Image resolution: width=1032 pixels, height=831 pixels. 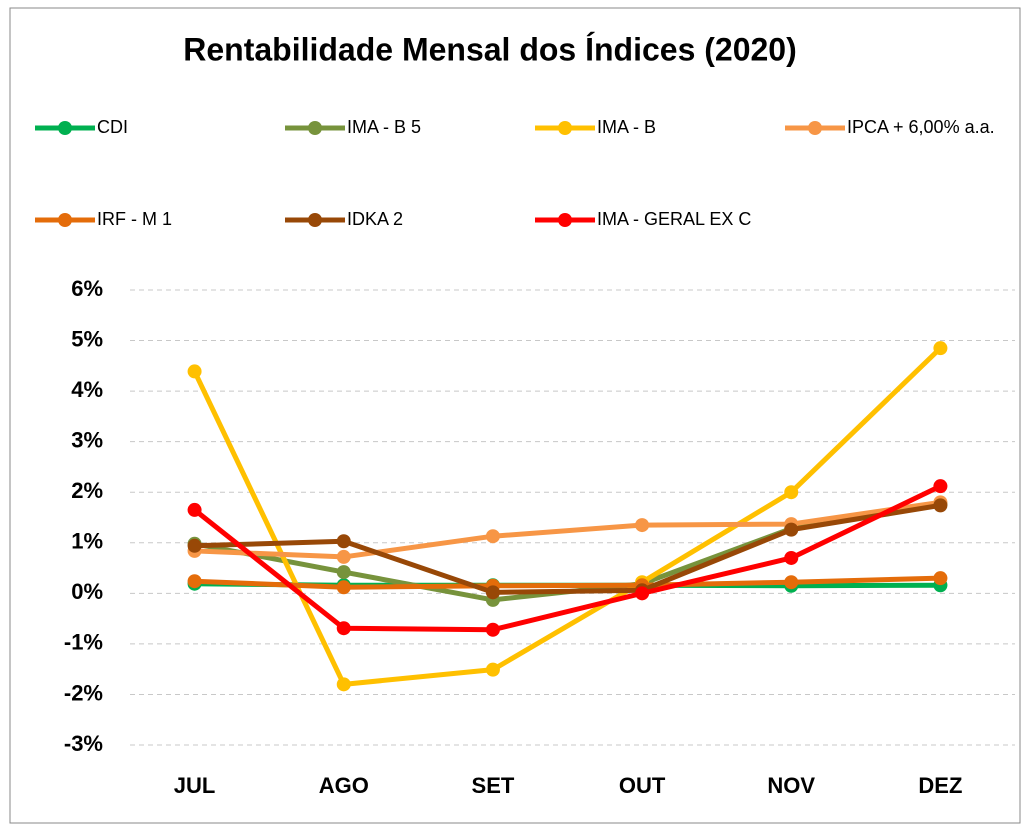 What do you see at coordinates (83, 743) in the screenshot?
I see `y-tick-label: -3%` at bounding box center [83, 743].